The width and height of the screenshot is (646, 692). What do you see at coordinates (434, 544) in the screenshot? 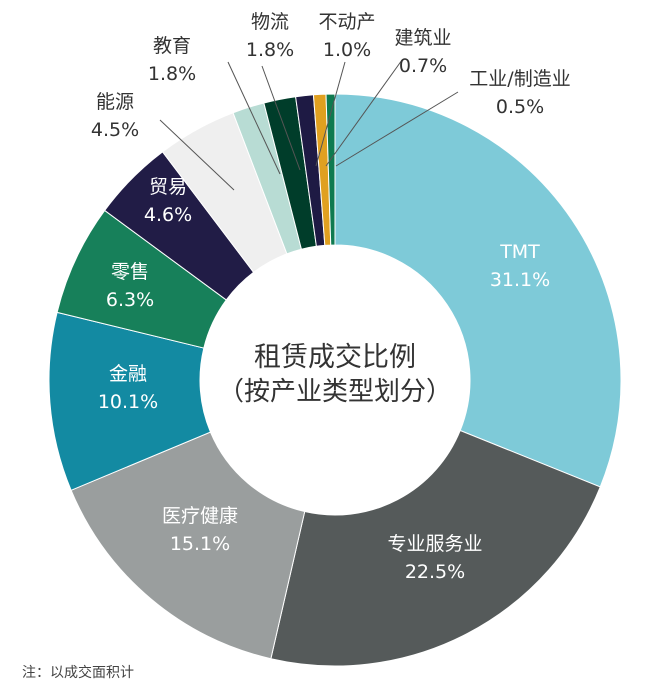
I see `slice-label-1: 专业服务业` at bounding box center [434, 544].